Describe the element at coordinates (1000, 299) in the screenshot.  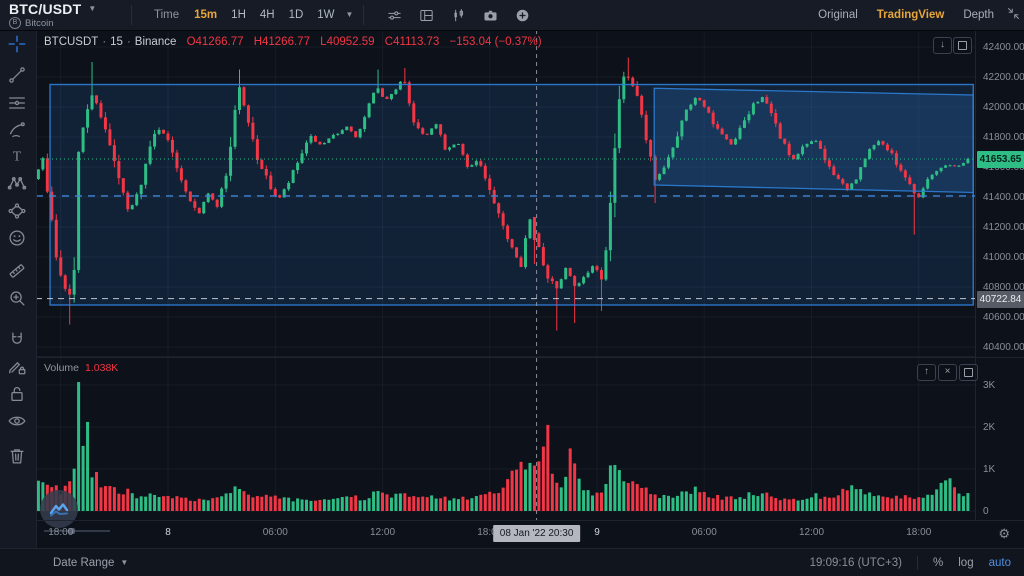
I see `alert-price-badge: 40722.84` at that location.